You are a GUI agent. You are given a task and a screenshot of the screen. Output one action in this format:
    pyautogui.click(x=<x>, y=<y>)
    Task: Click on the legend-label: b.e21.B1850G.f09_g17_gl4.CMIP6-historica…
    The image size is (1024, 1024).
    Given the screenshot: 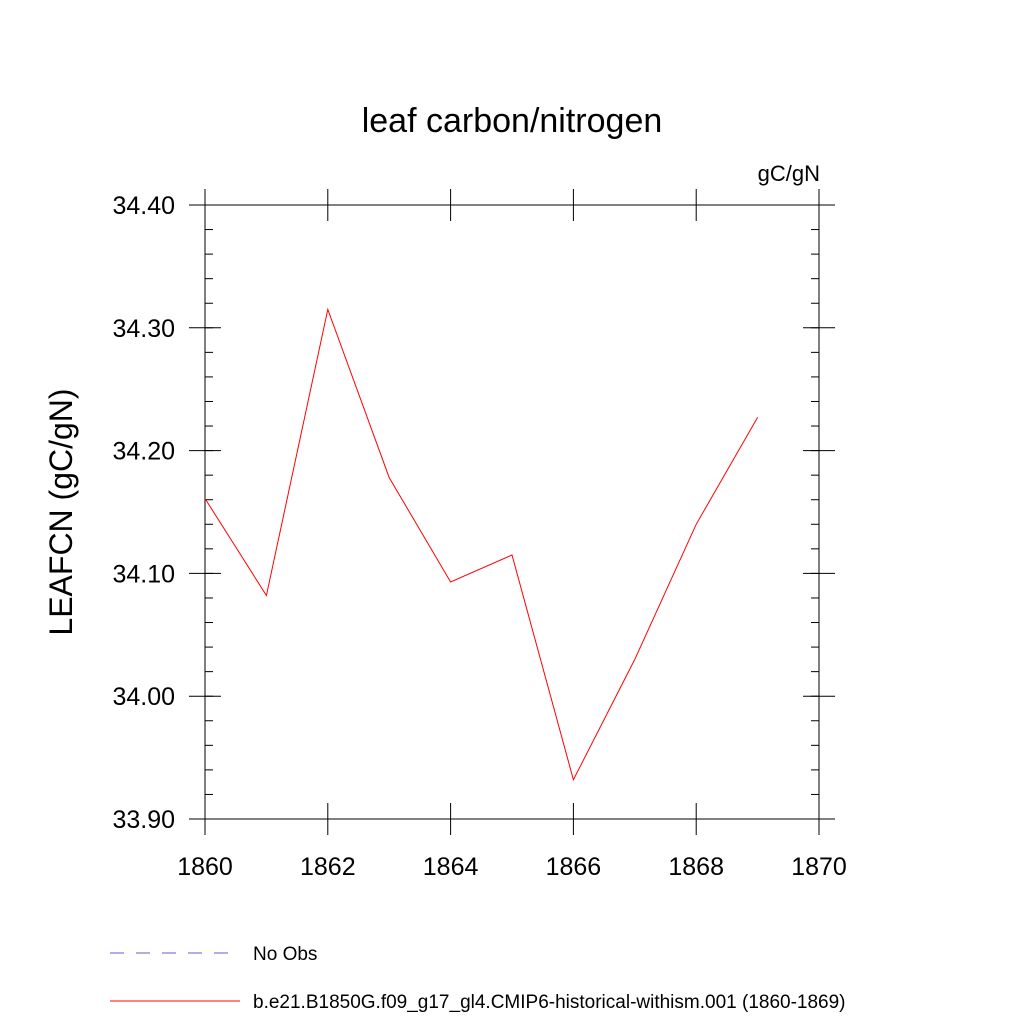 What is the action you would take?
    pyautogui.click(x=549, y=1002)
    